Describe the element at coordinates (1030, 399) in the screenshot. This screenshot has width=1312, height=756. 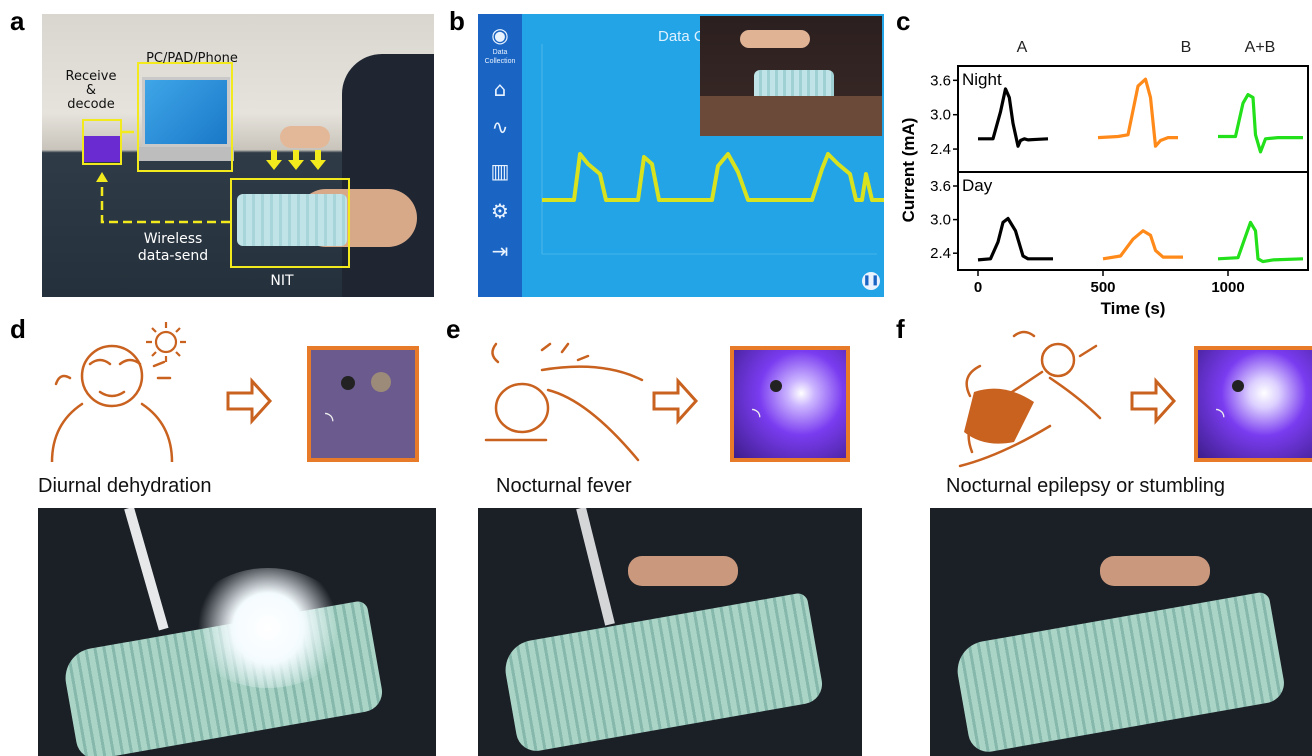
I see `falling-person-sketch` at that location.